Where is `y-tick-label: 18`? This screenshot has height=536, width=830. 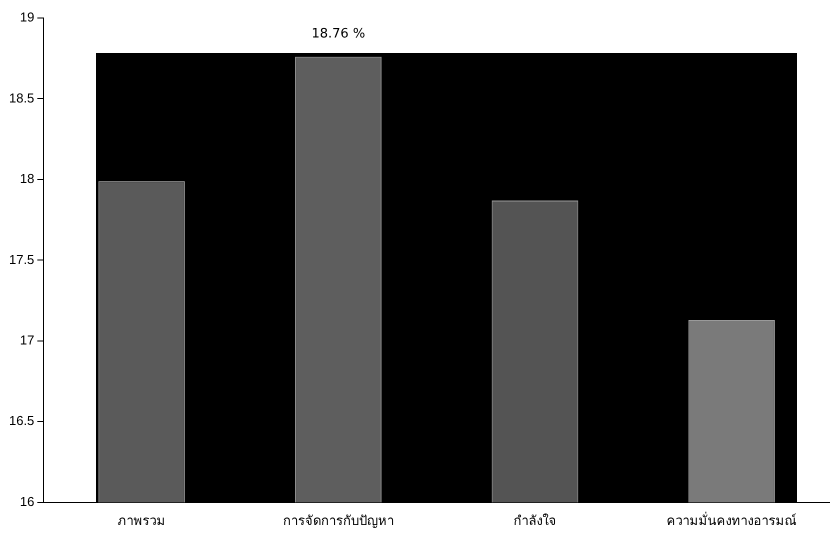 y-tick-label: 18 is located at coordinates (27, 178).